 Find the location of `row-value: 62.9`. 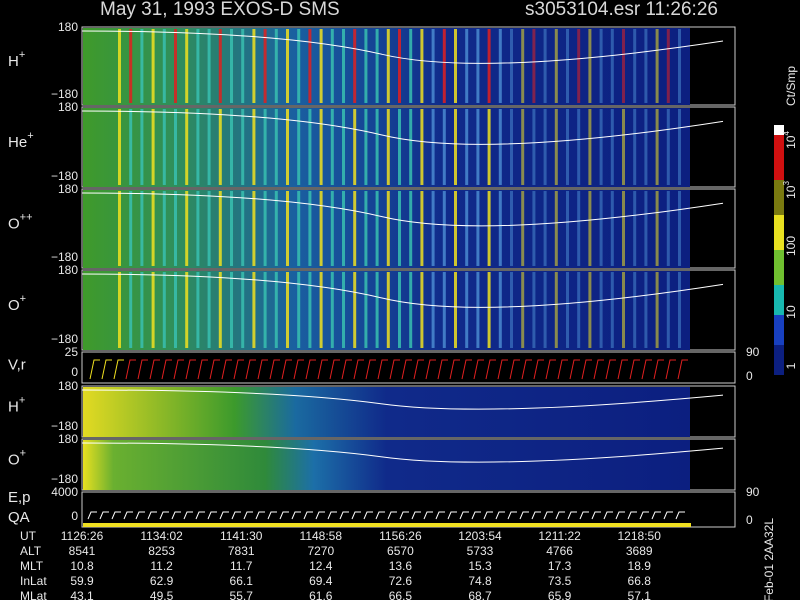

row-value: 62.9 is located at coordinates (162, 581).